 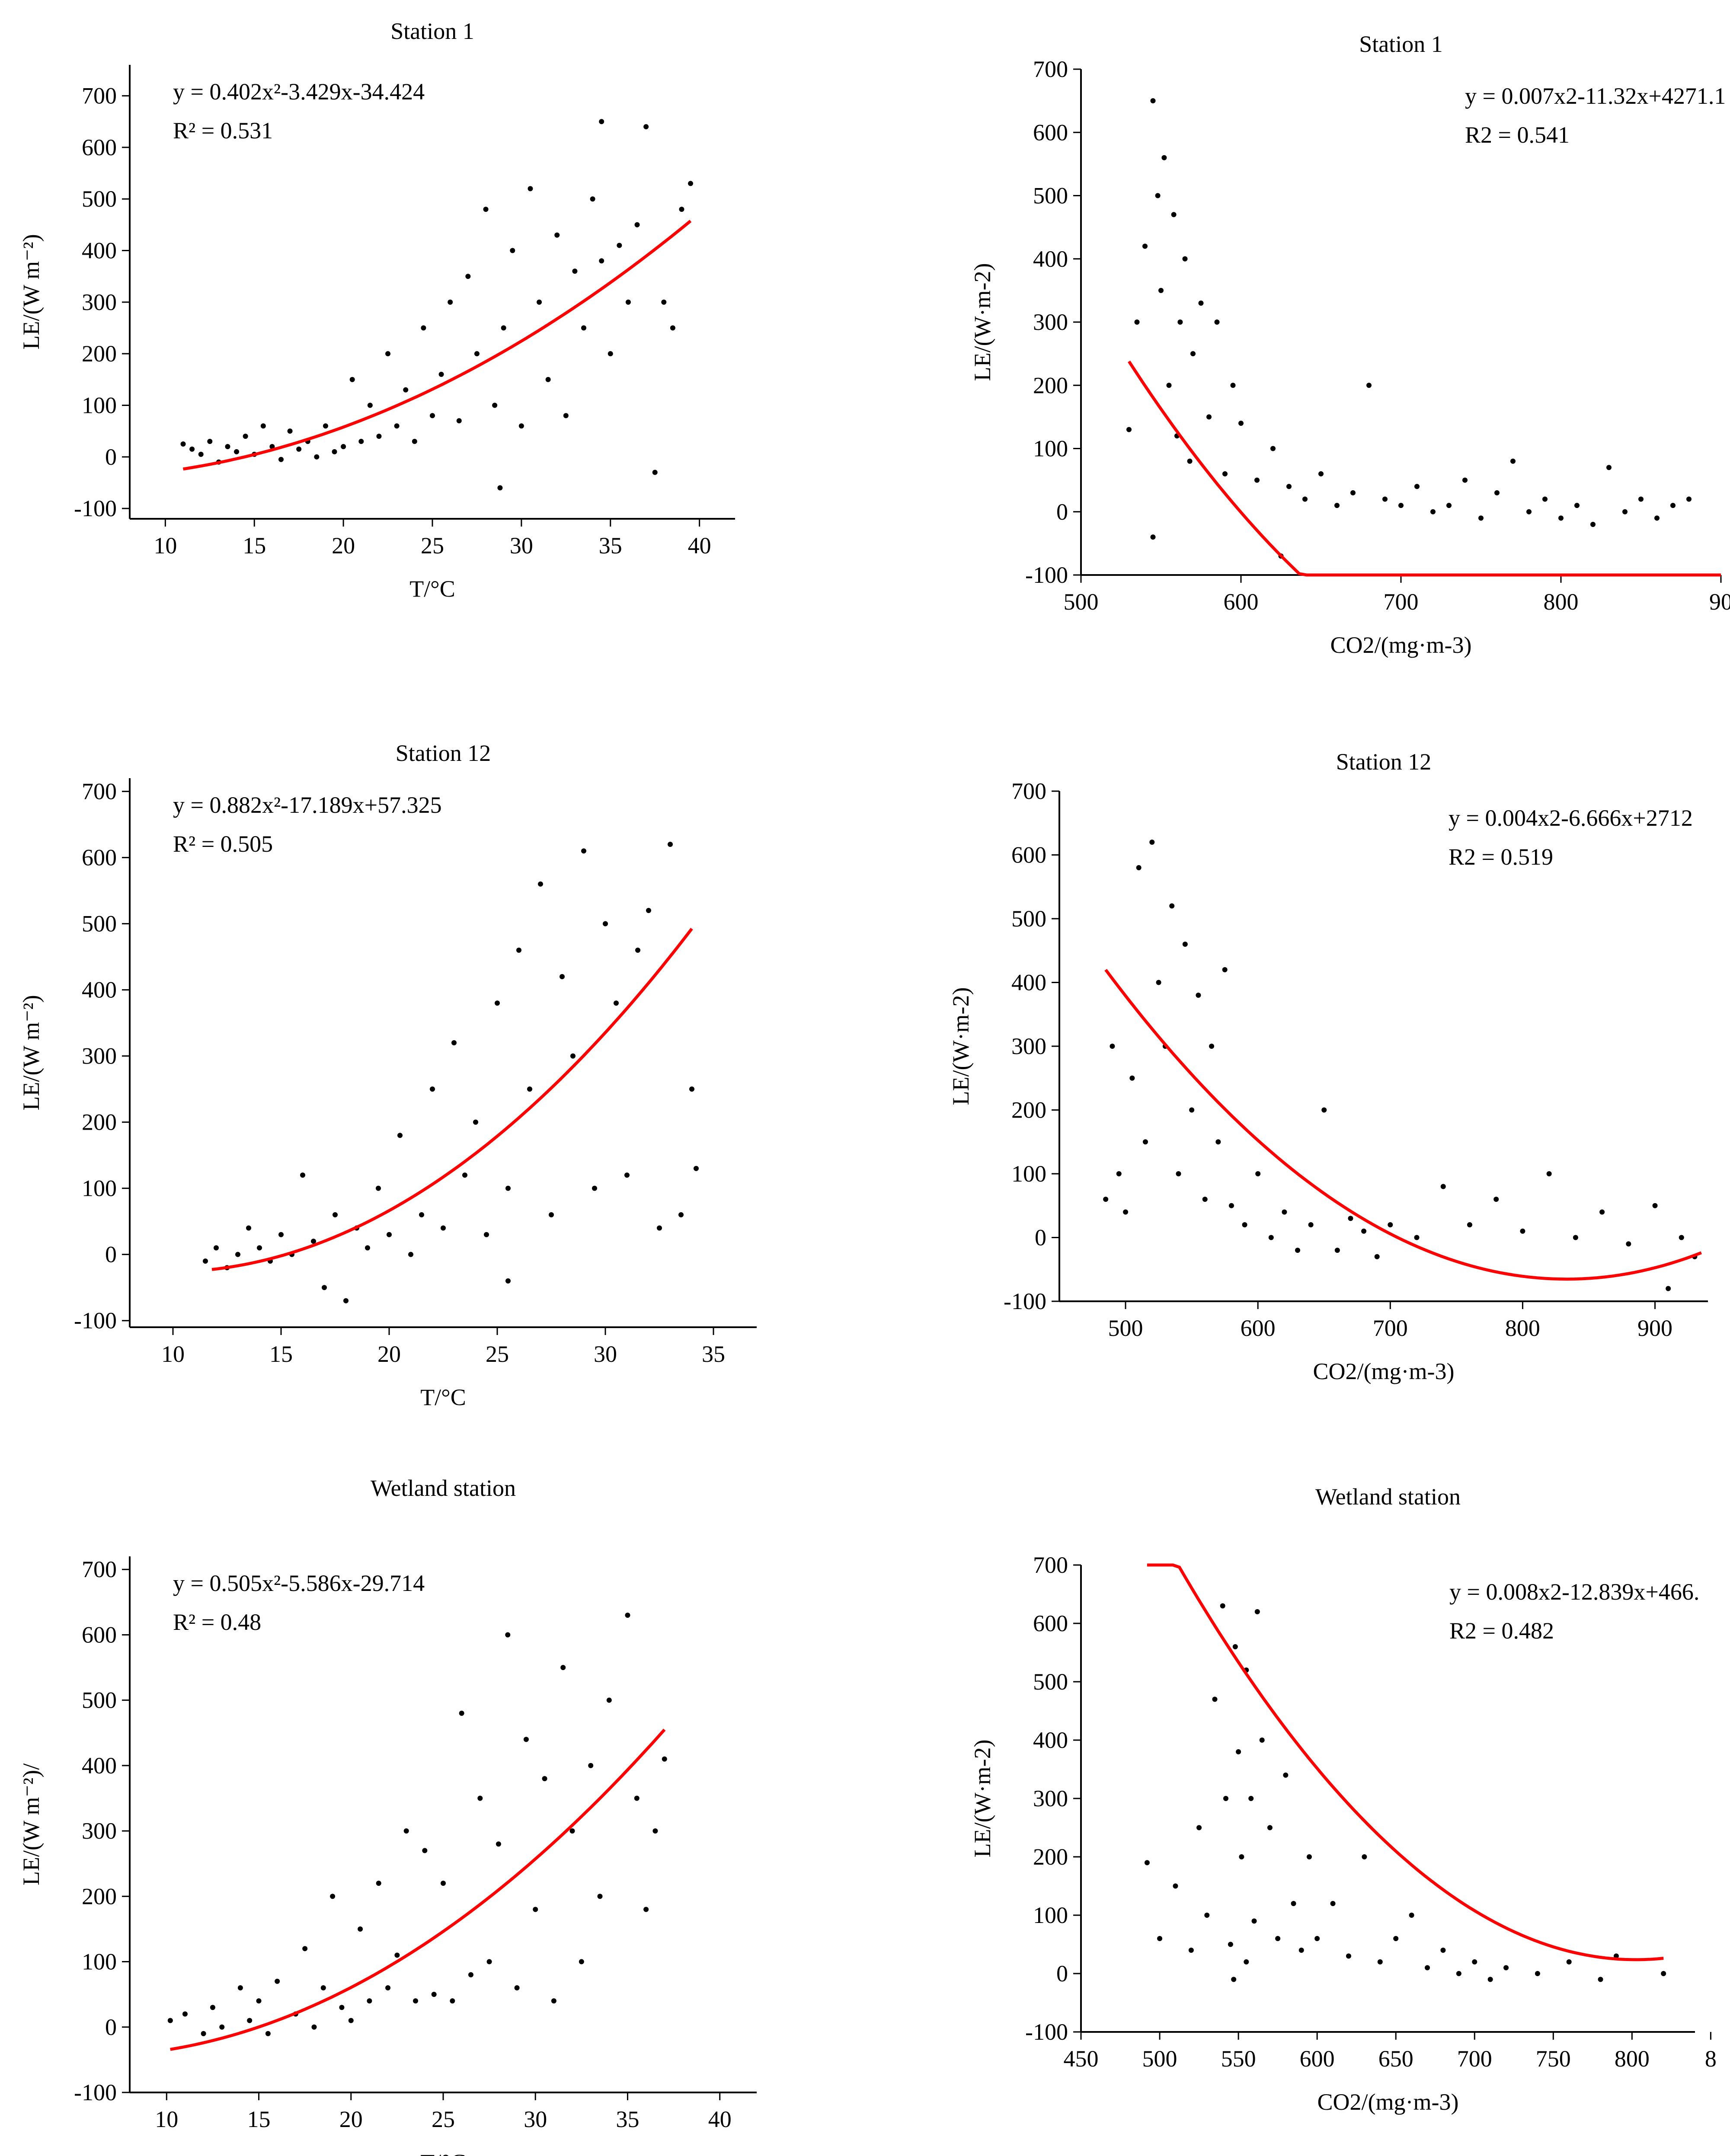 What do you see at coordinates (1160, 2059) in the screenshot?
I see `x-tick-label: 500` at bounding box center [1160, 2059].